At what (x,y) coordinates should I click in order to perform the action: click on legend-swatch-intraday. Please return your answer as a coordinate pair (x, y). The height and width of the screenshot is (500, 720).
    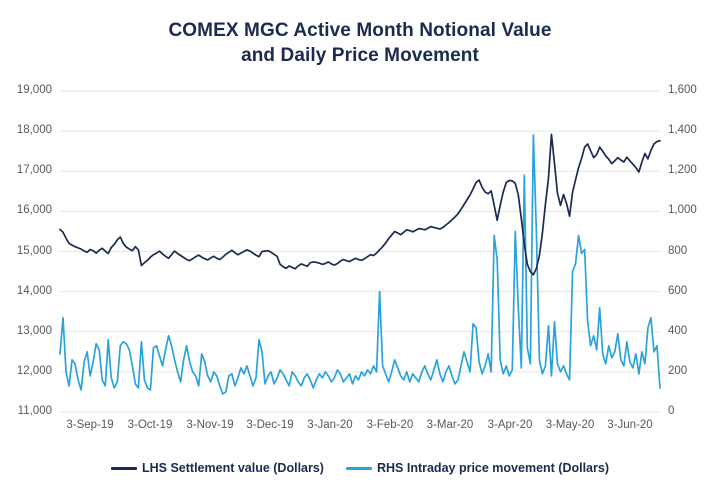
    Looking at the image, I should click on (358, 468).